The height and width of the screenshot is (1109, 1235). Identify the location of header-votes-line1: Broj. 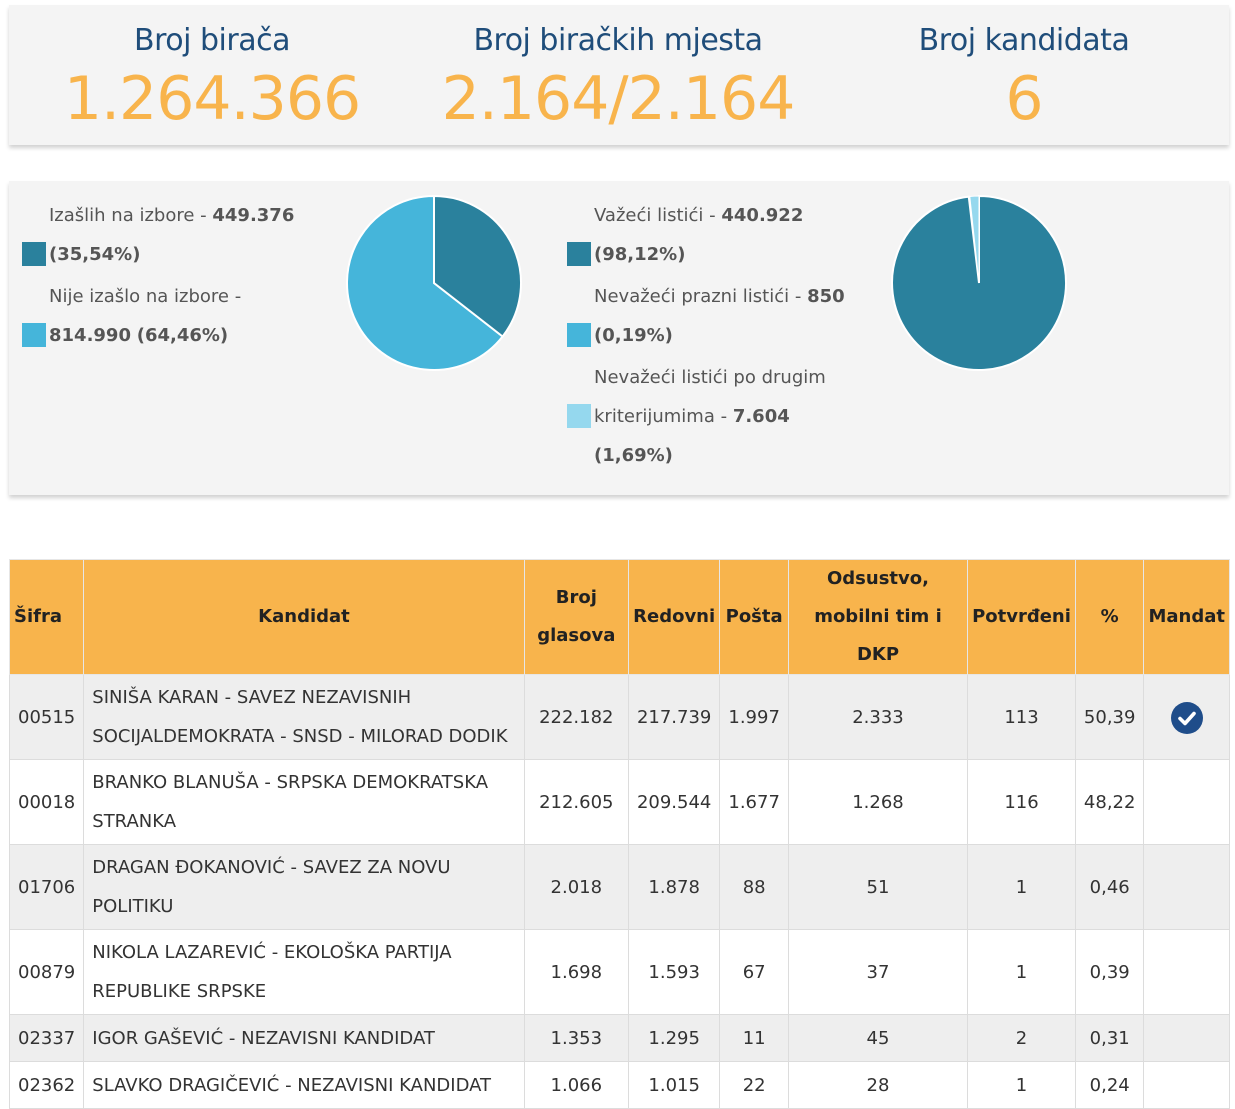
(576, 597).